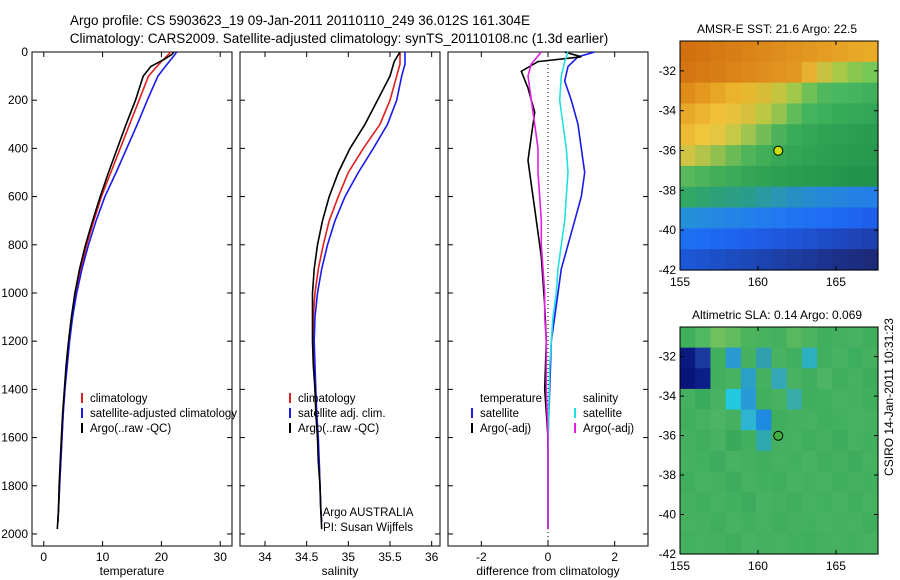 The height and width of the screenshot is (580, 900). I want to click on temperature-xtick-label: 20, so click(162, 557).